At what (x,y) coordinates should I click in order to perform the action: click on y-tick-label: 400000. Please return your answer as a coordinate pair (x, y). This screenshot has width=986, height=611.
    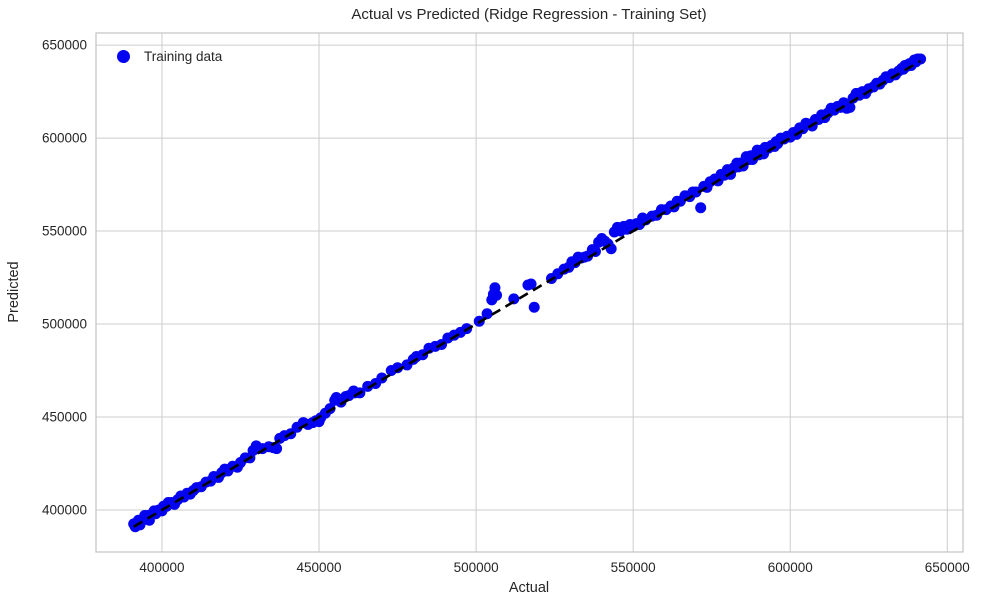
    Looking at the image, I should click on (64, 509).